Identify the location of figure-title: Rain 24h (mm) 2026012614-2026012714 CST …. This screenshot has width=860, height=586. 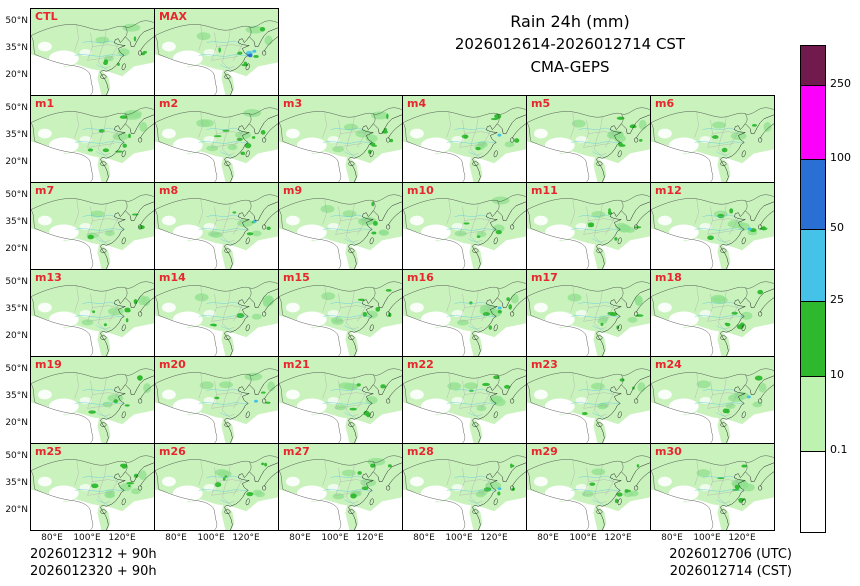
(570, 44).